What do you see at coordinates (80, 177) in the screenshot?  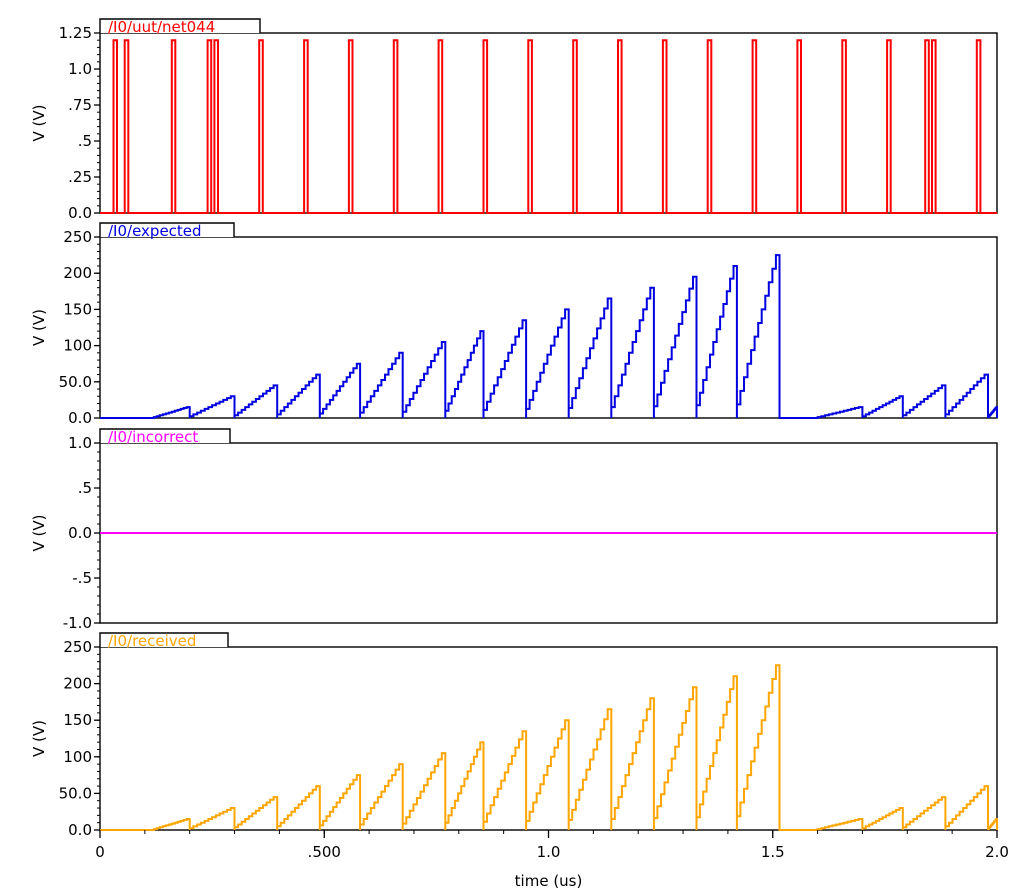 I see `y-tick-label: .25` at bounding box center [80, 177].